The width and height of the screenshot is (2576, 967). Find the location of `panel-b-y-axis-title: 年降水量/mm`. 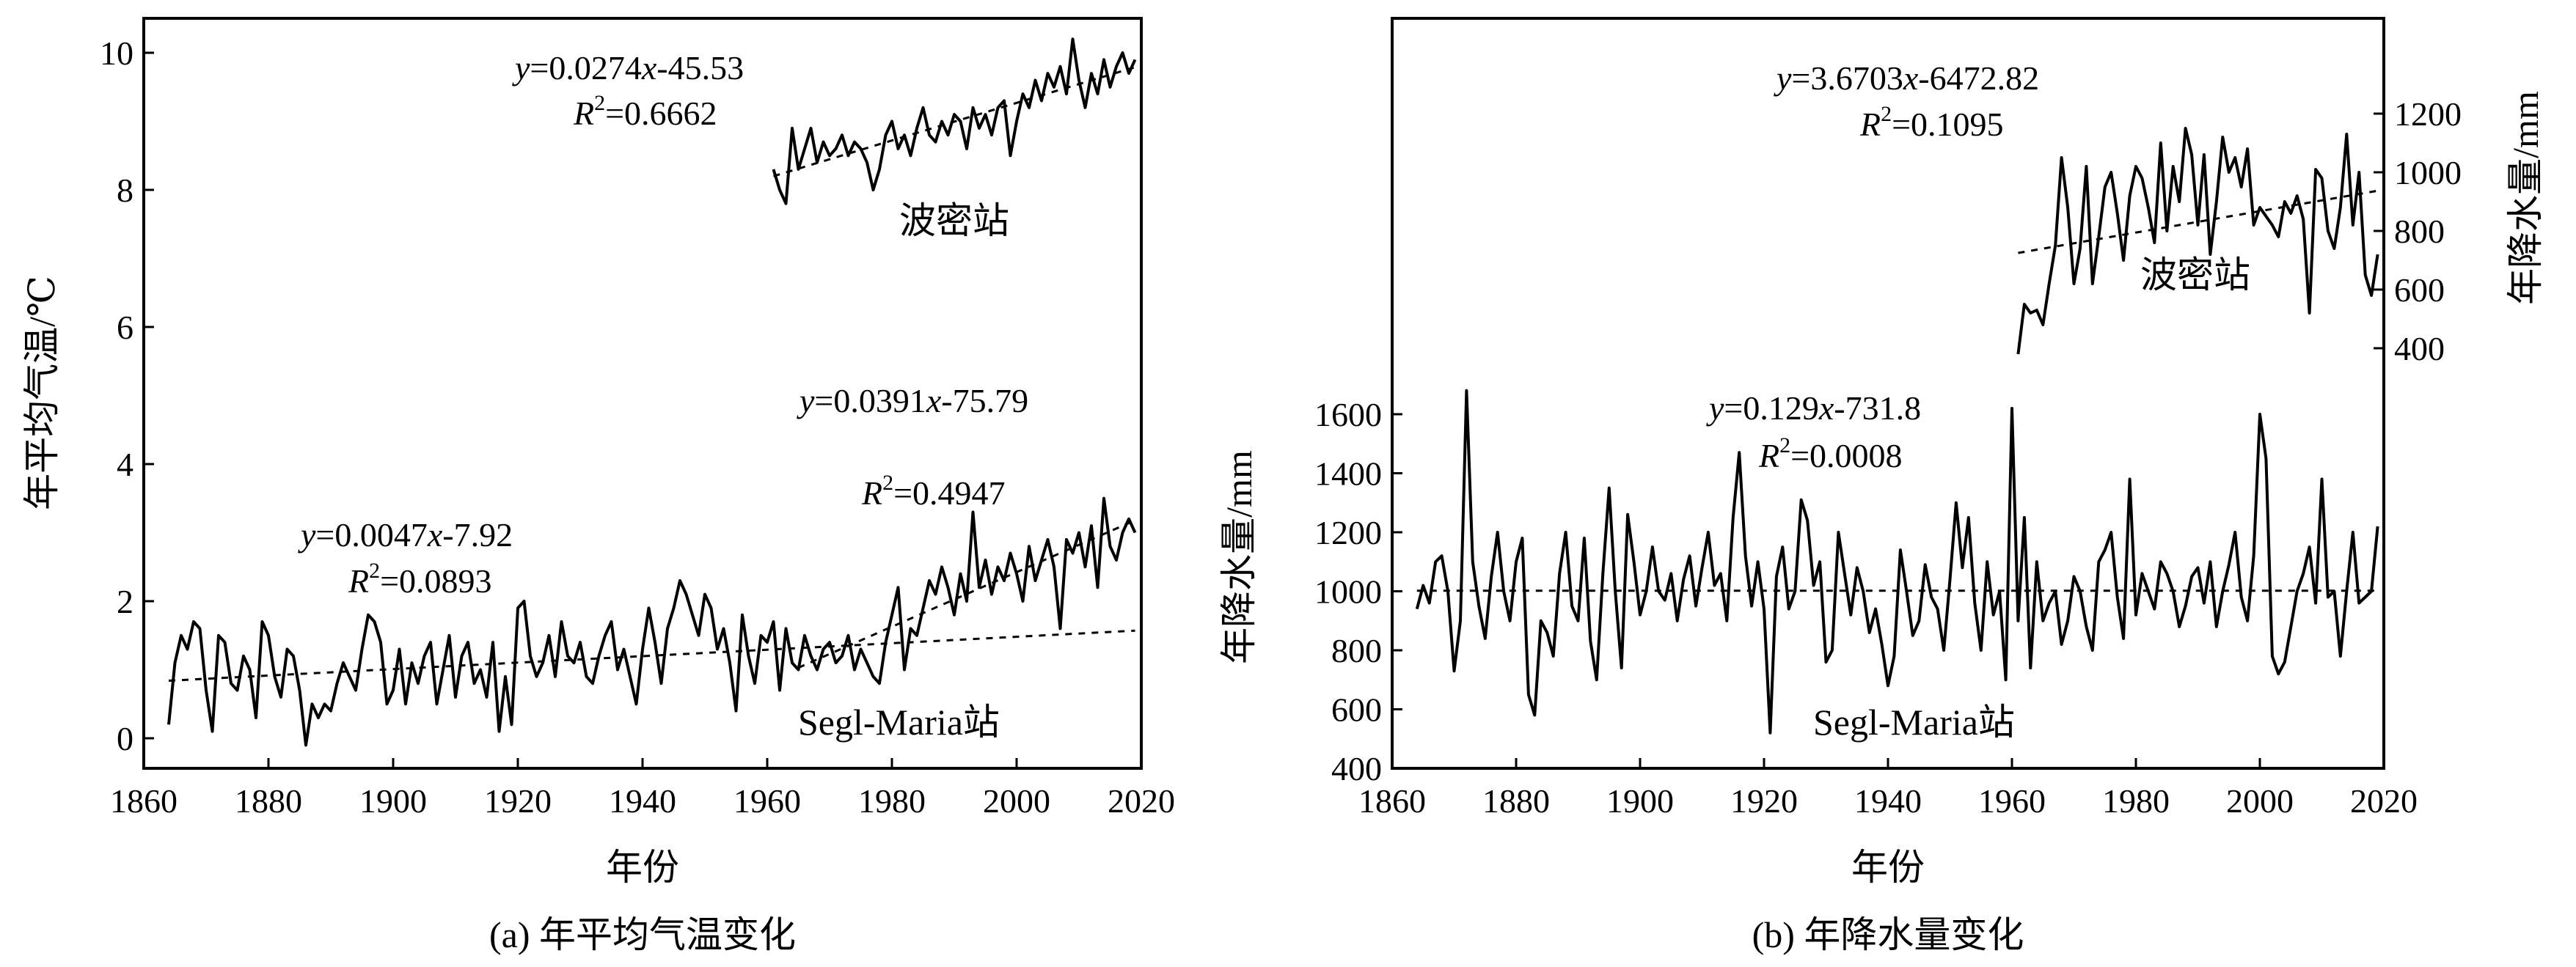

panel-b-y-axis-title: 年降水量/mm is located at coordinates (1238, 557).